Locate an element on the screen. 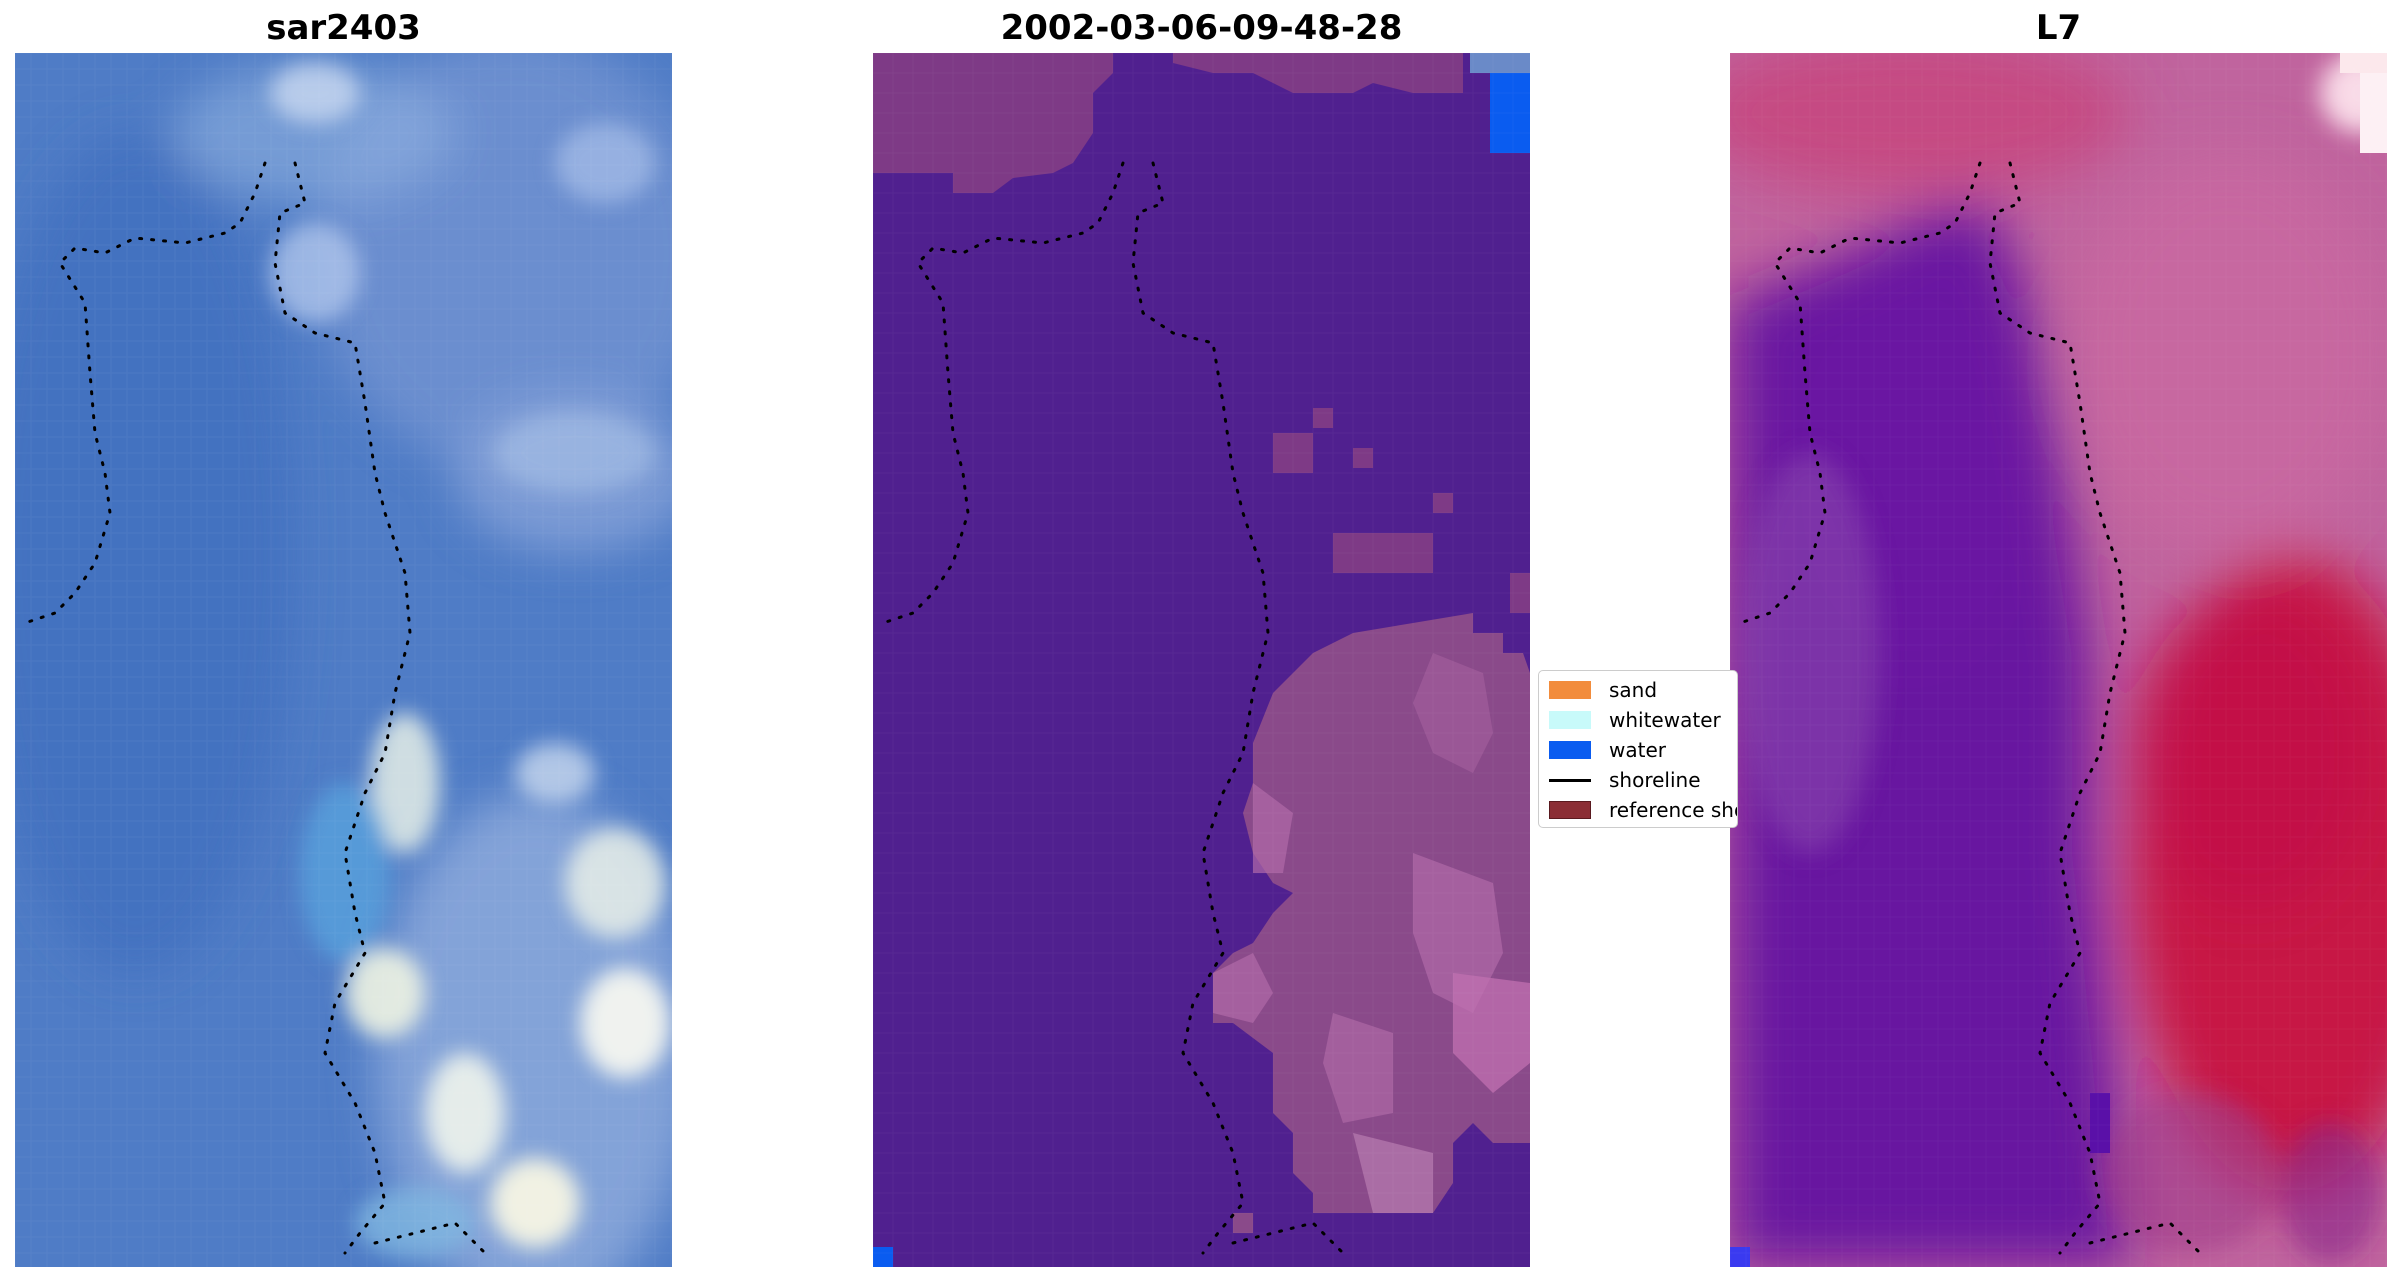  panel-title-rgb: sar2403 is located at coordinates (343, 28).